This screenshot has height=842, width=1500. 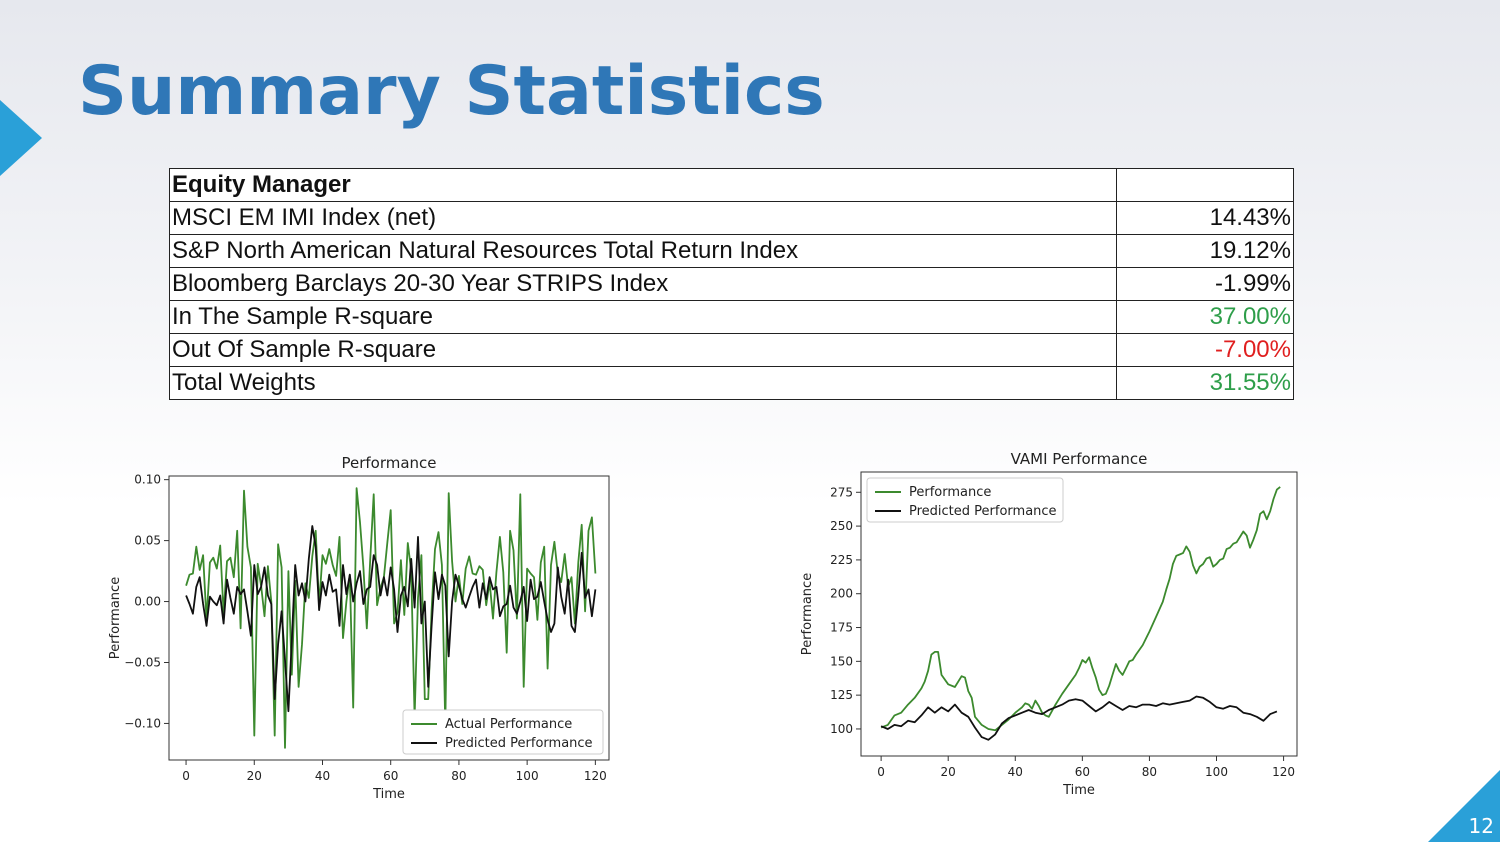 What do you see at coordinates (451, 91) in the screenshot?
I see `page-title: Summary Statistics` at bounding box center [451, 91].